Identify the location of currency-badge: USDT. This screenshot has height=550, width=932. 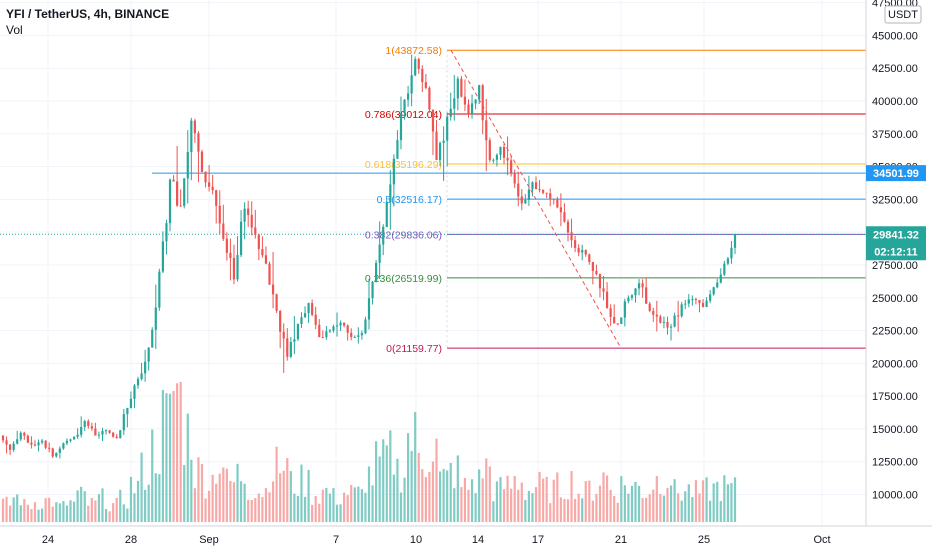
(903, 14).